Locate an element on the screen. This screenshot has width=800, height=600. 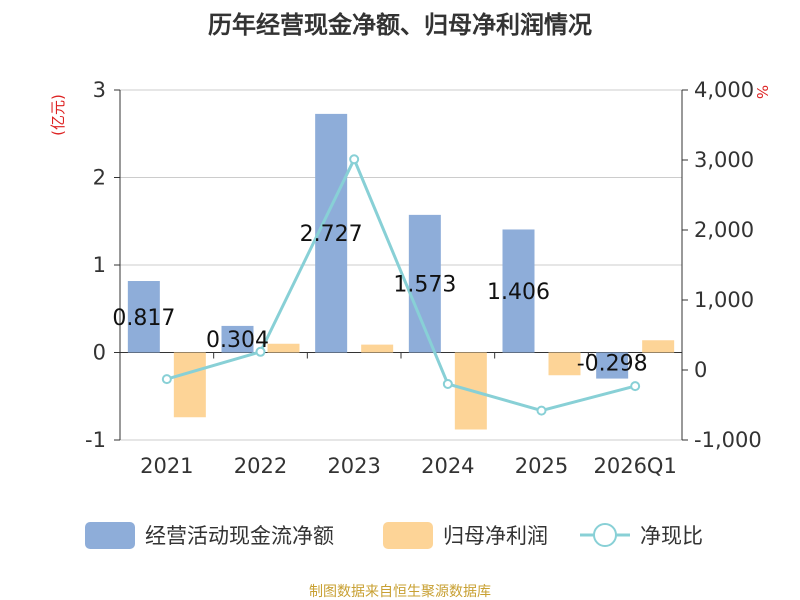
legend-label-netprofit: 归母净利润 is located at coordinates (495, 536).